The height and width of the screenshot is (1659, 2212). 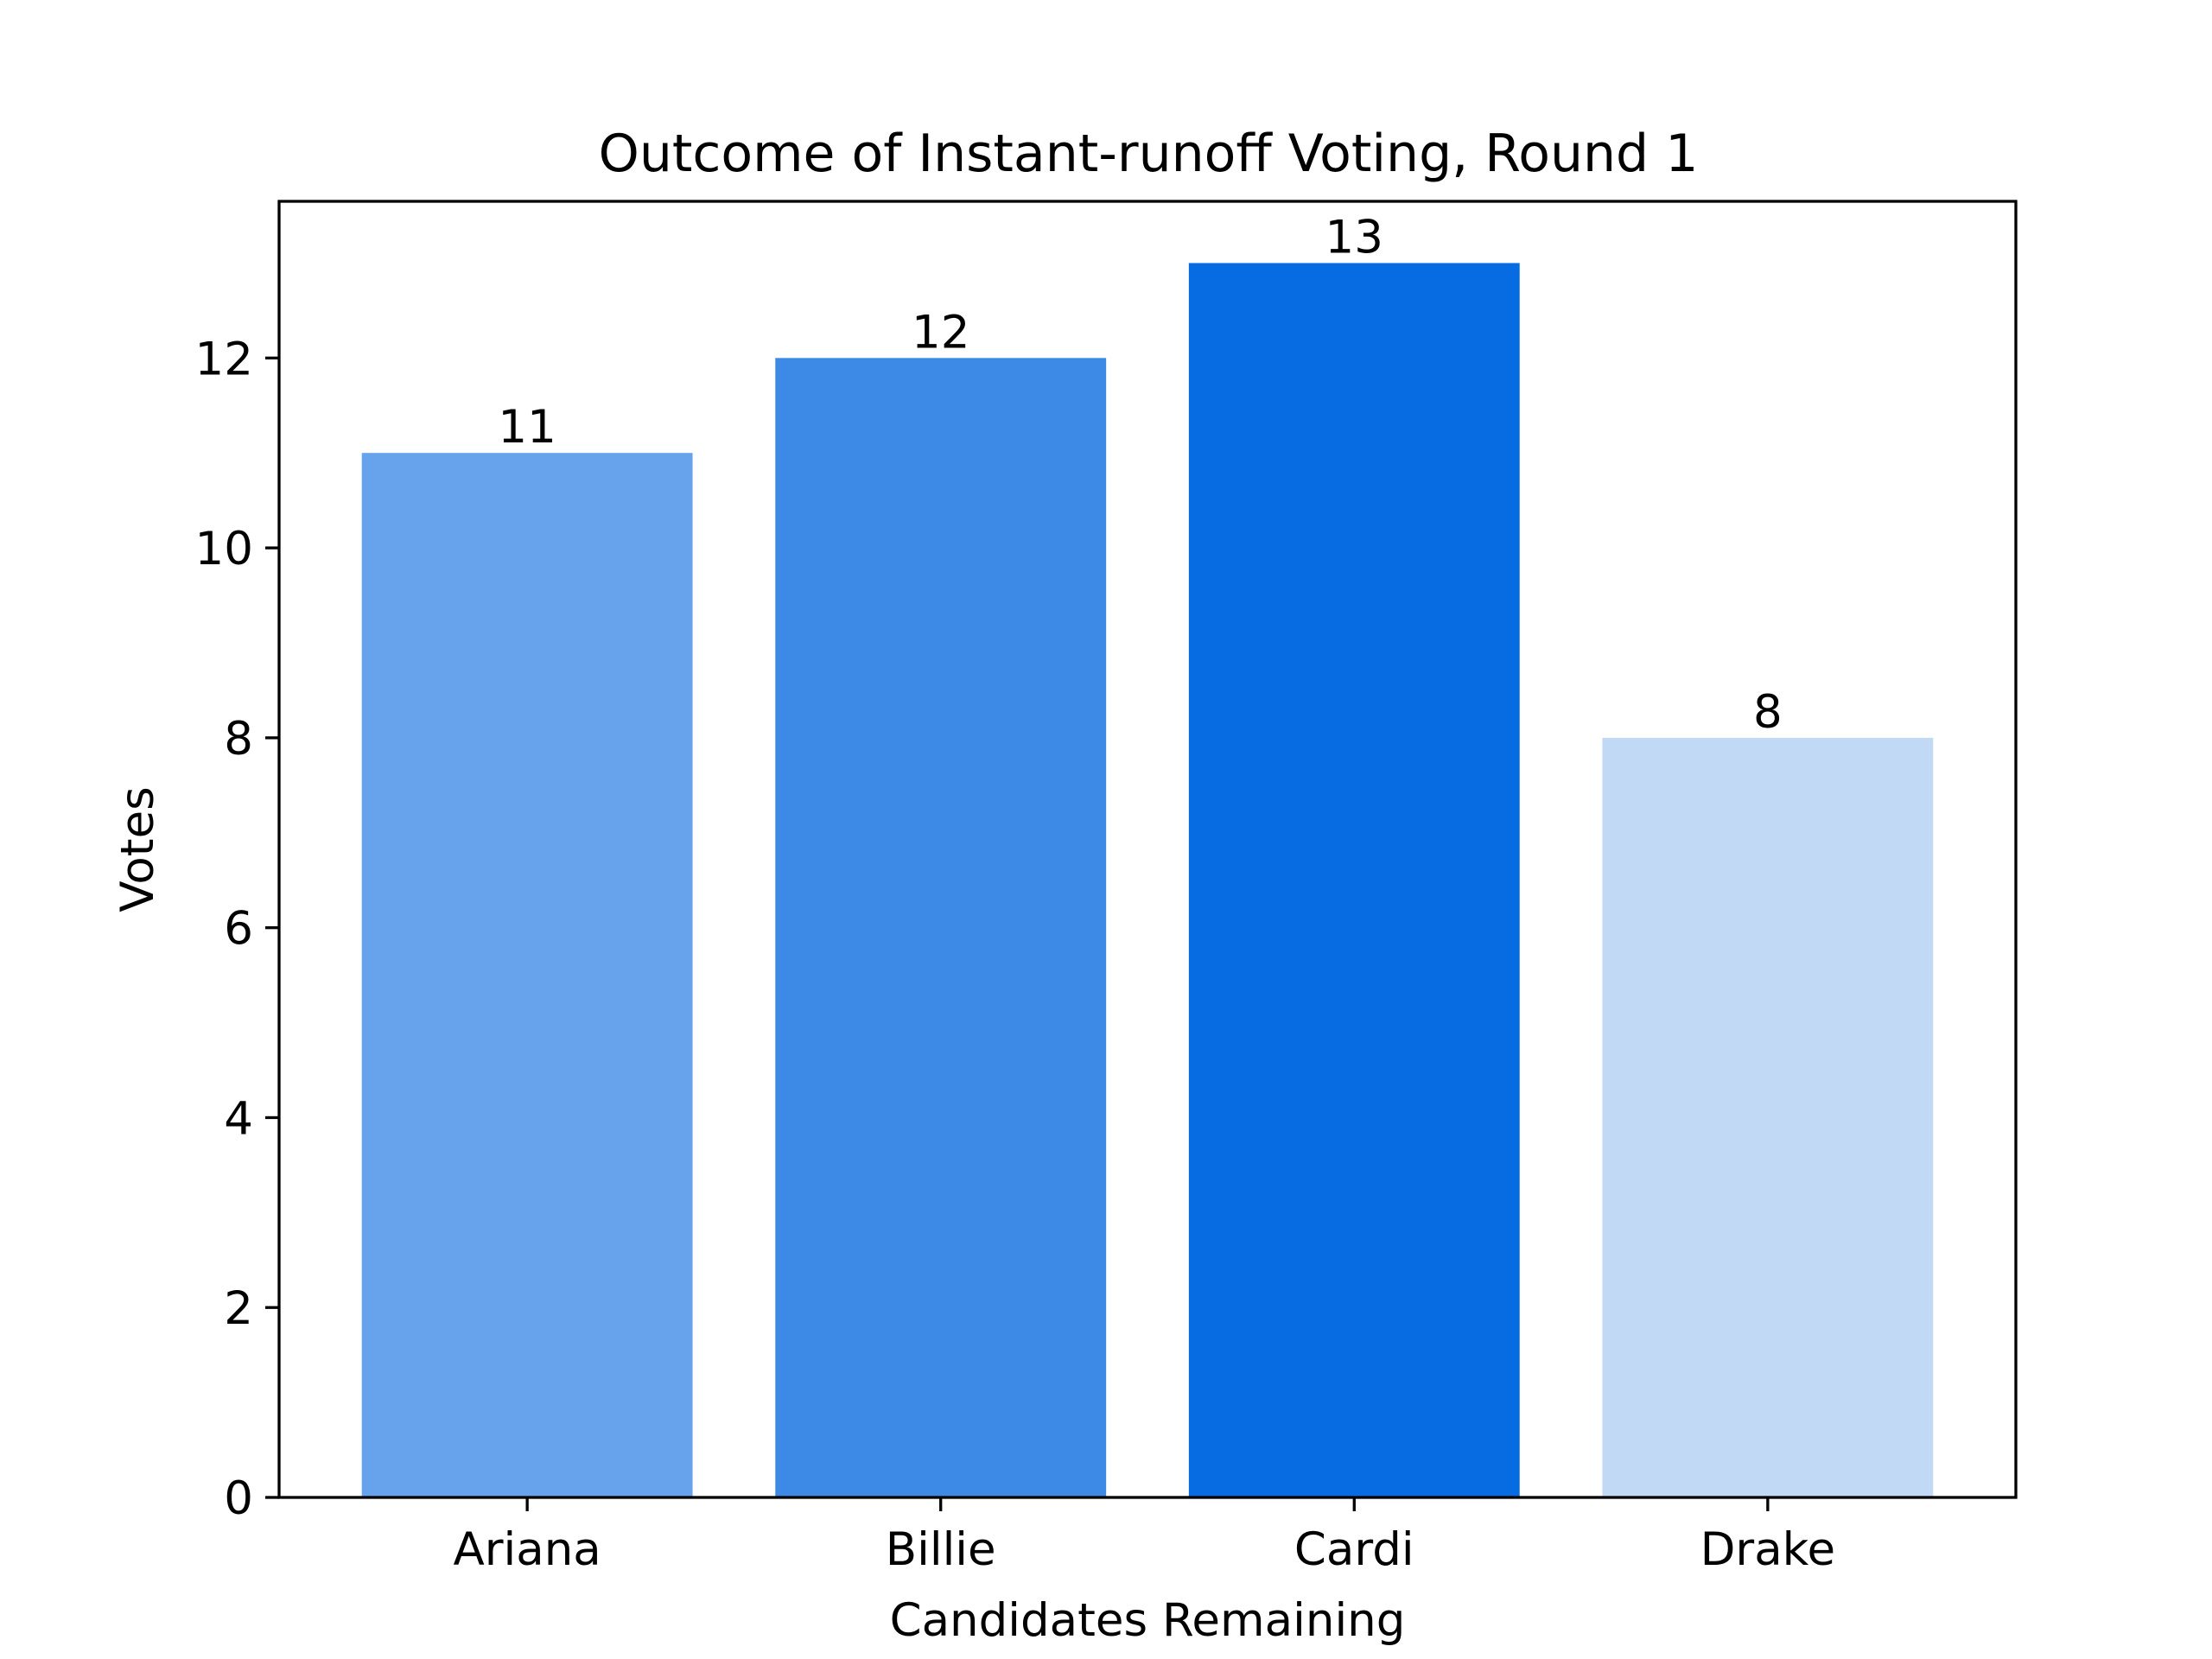 What do you see at coordinates (1144, 1536) in the screenshot?
I see `x-axis: Ariana Billie Cardi Drake` at bounding box center [1144, 1536].